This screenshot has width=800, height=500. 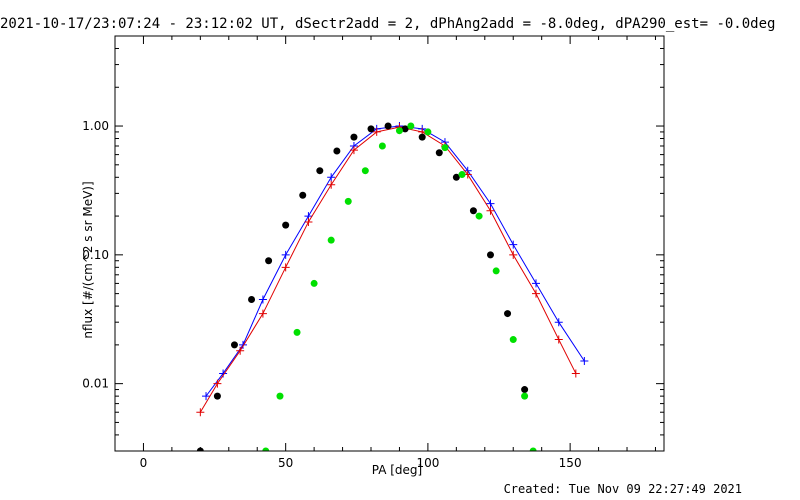 What do you see at coordinates (397, 470) in the screenshot?
I see `x-axis-label: PA [deg]` at bounding box center [397, 470].